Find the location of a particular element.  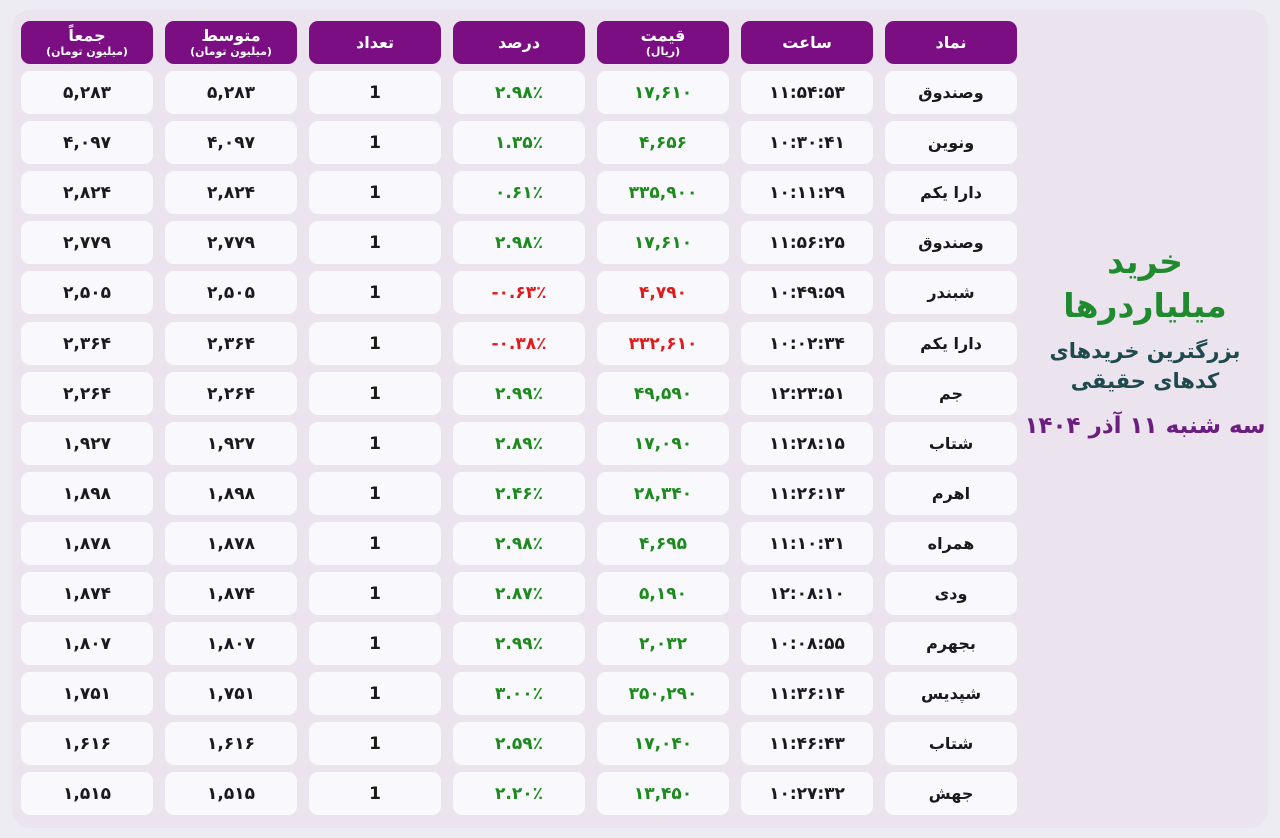

cell-symbol: جم is located at coordinates (951, 393).